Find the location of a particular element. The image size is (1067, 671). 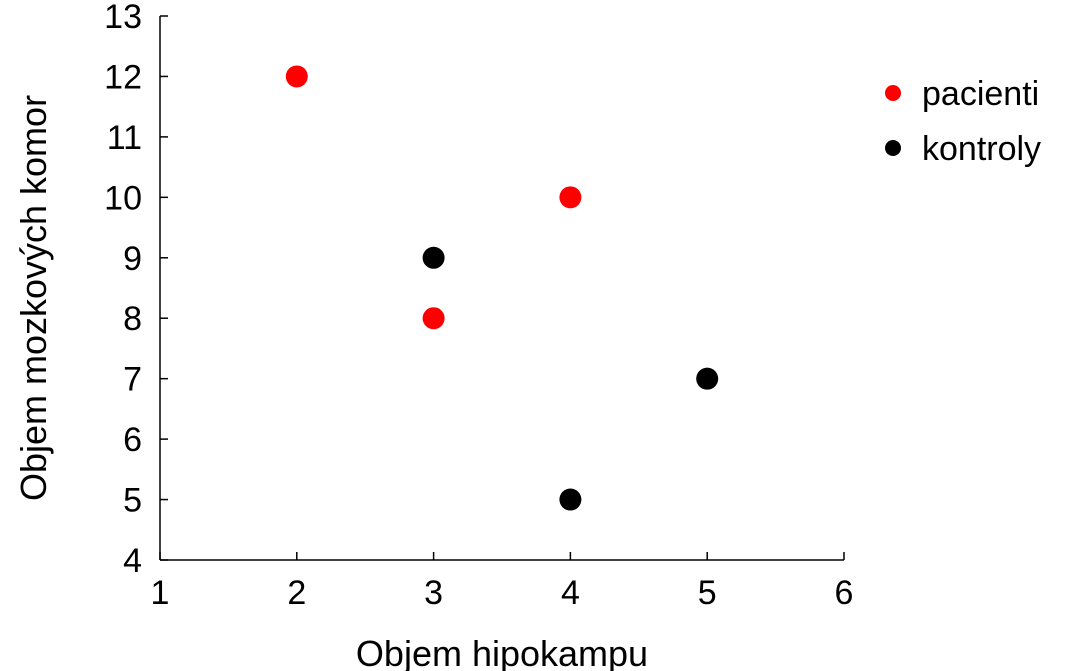

y-tick-label: 9 is located at coordinates (132, 259).